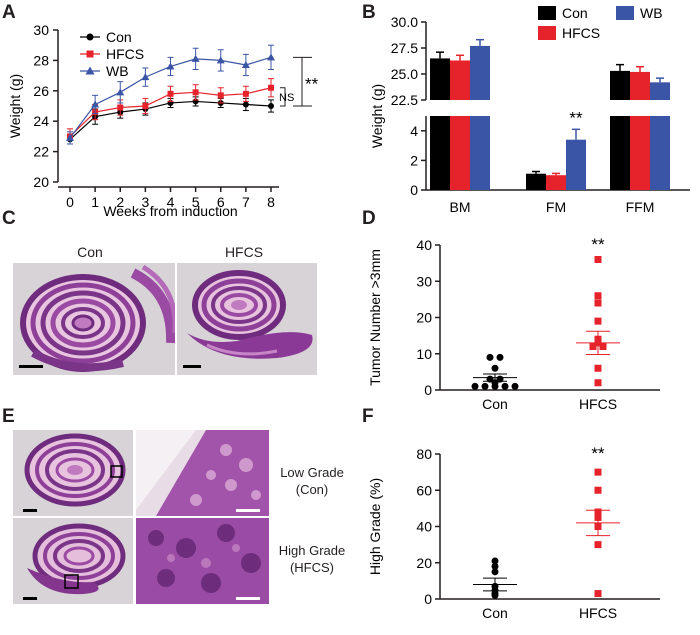  Describe the element at coordinates (90, 70) in the screenshot. I see `legend-marker-wb` at that location.